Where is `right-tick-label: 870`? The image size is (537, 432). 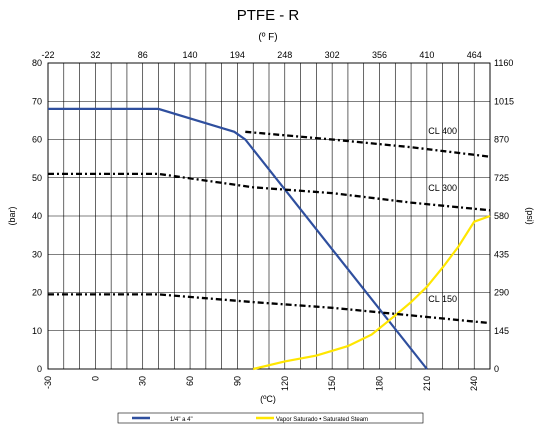 right-tick-label: 870 is located at coordinates (501, 140).